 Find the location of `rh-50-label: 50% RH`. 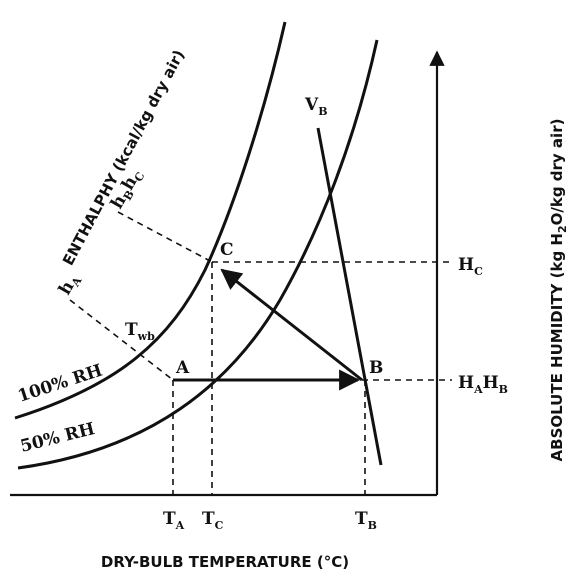

rh-50-label: 50% RH is located at coordinates (57, 438).